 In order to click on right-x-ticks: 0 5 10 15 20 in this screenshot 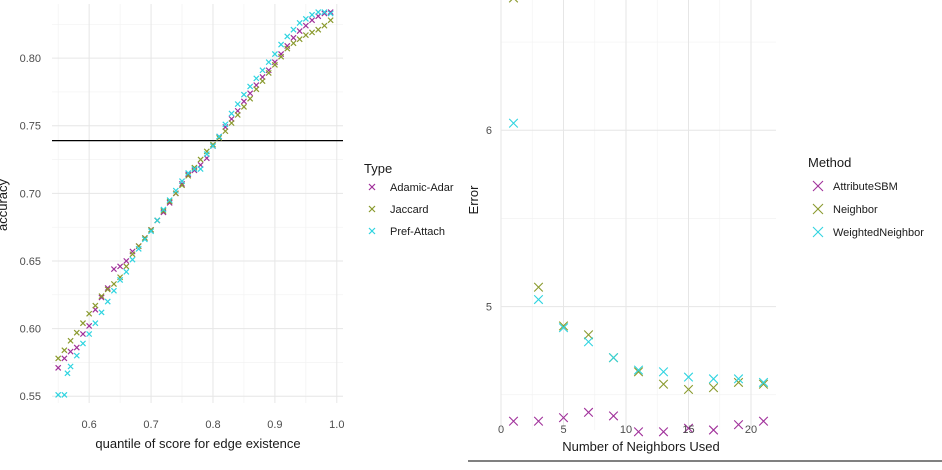, I will do `click(627, 430)`.